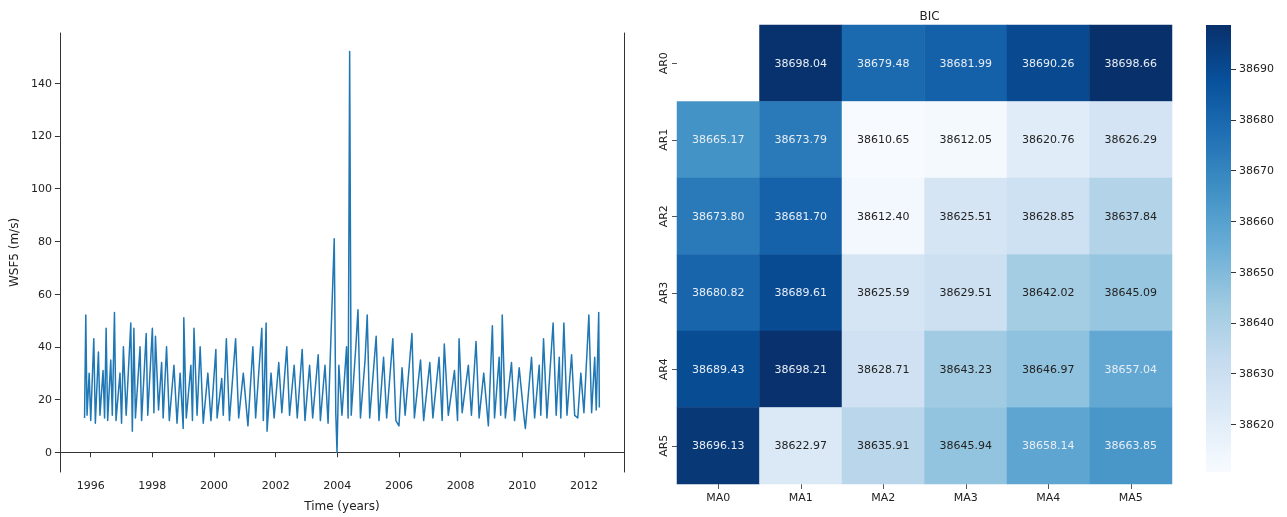 This screenshot has height=517, width=1287. I want to click on data-label: 38690.26, so click(1048, 63).